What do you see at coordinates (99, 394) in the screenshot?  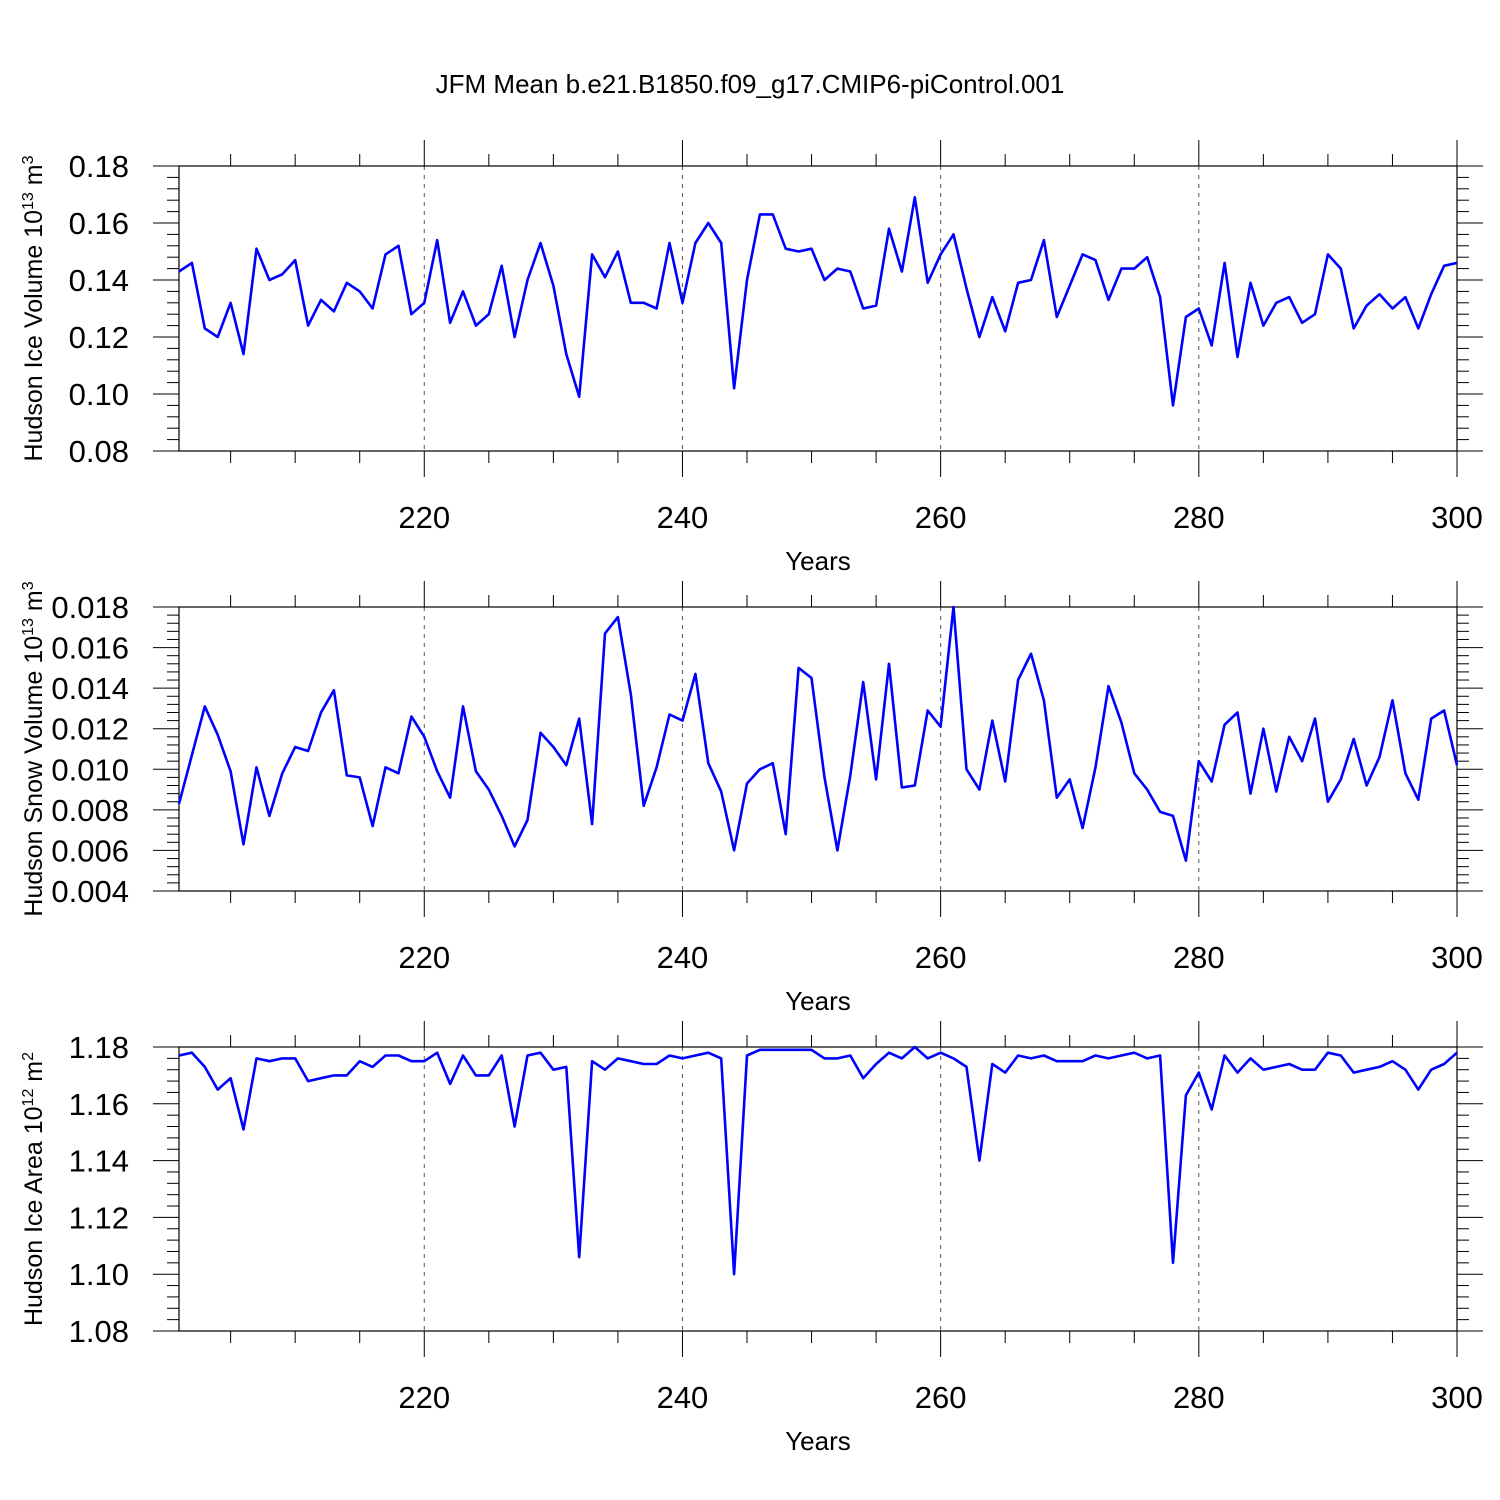 I see `y-tick-label: 0.10` at bounding box center [99, 394].